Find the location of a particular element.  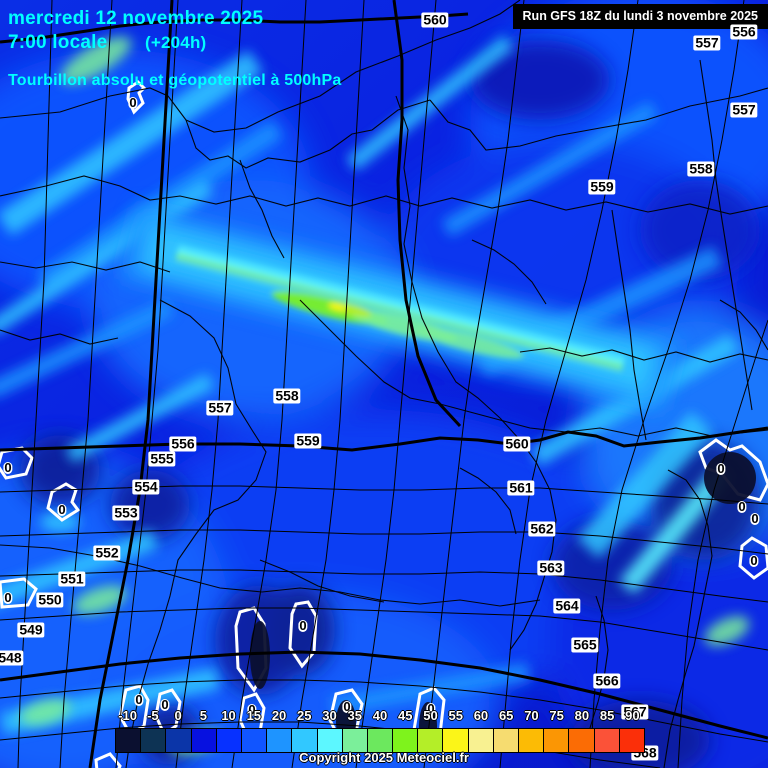

colorbar-tick: 50 is located at coordinates (430, 715).